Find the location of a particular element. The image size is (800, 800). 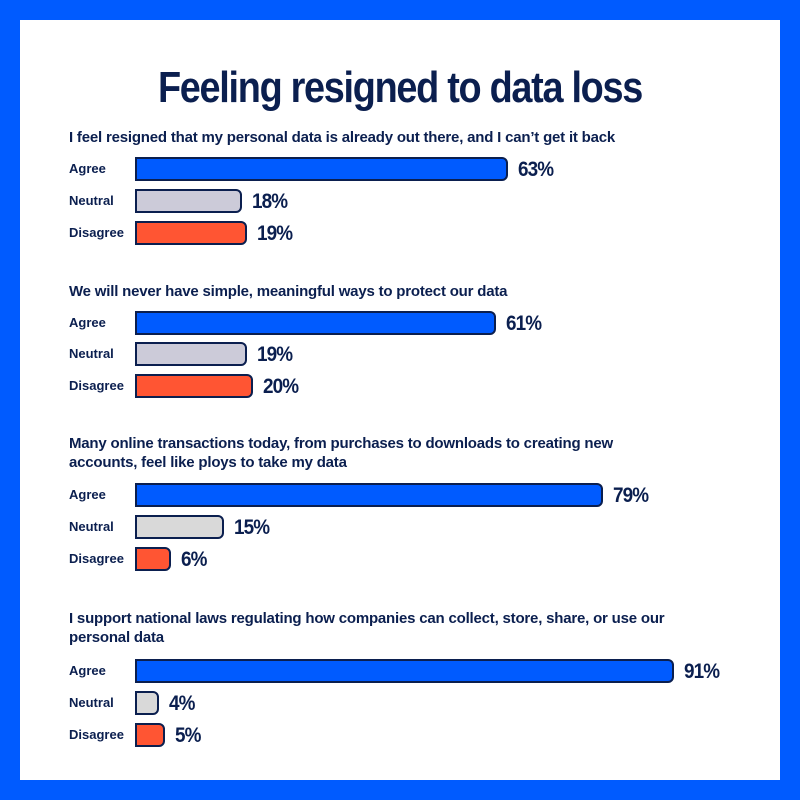

value-label: 61% is located at coordinates (524, 323).